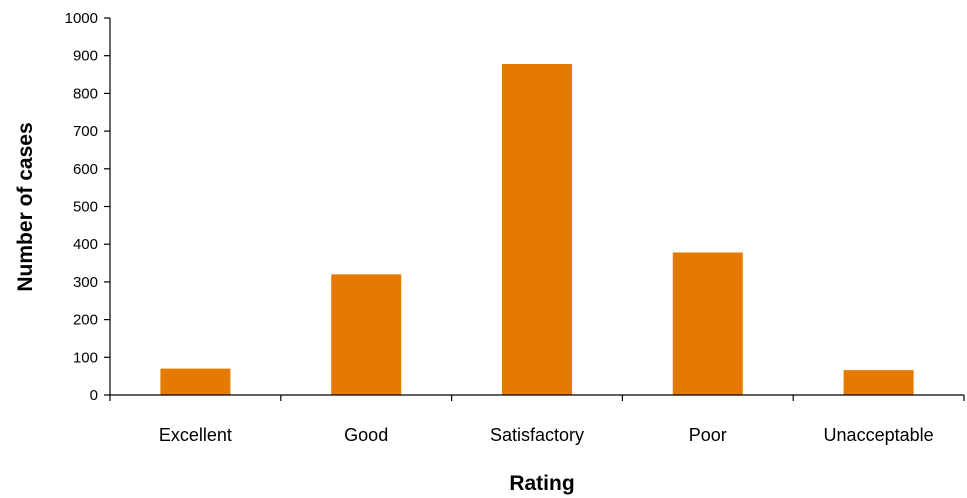 Image resolution: width=967 pixels, height=498 pixels. I want to click on x-category-label: Excellent, so click(195, 435).